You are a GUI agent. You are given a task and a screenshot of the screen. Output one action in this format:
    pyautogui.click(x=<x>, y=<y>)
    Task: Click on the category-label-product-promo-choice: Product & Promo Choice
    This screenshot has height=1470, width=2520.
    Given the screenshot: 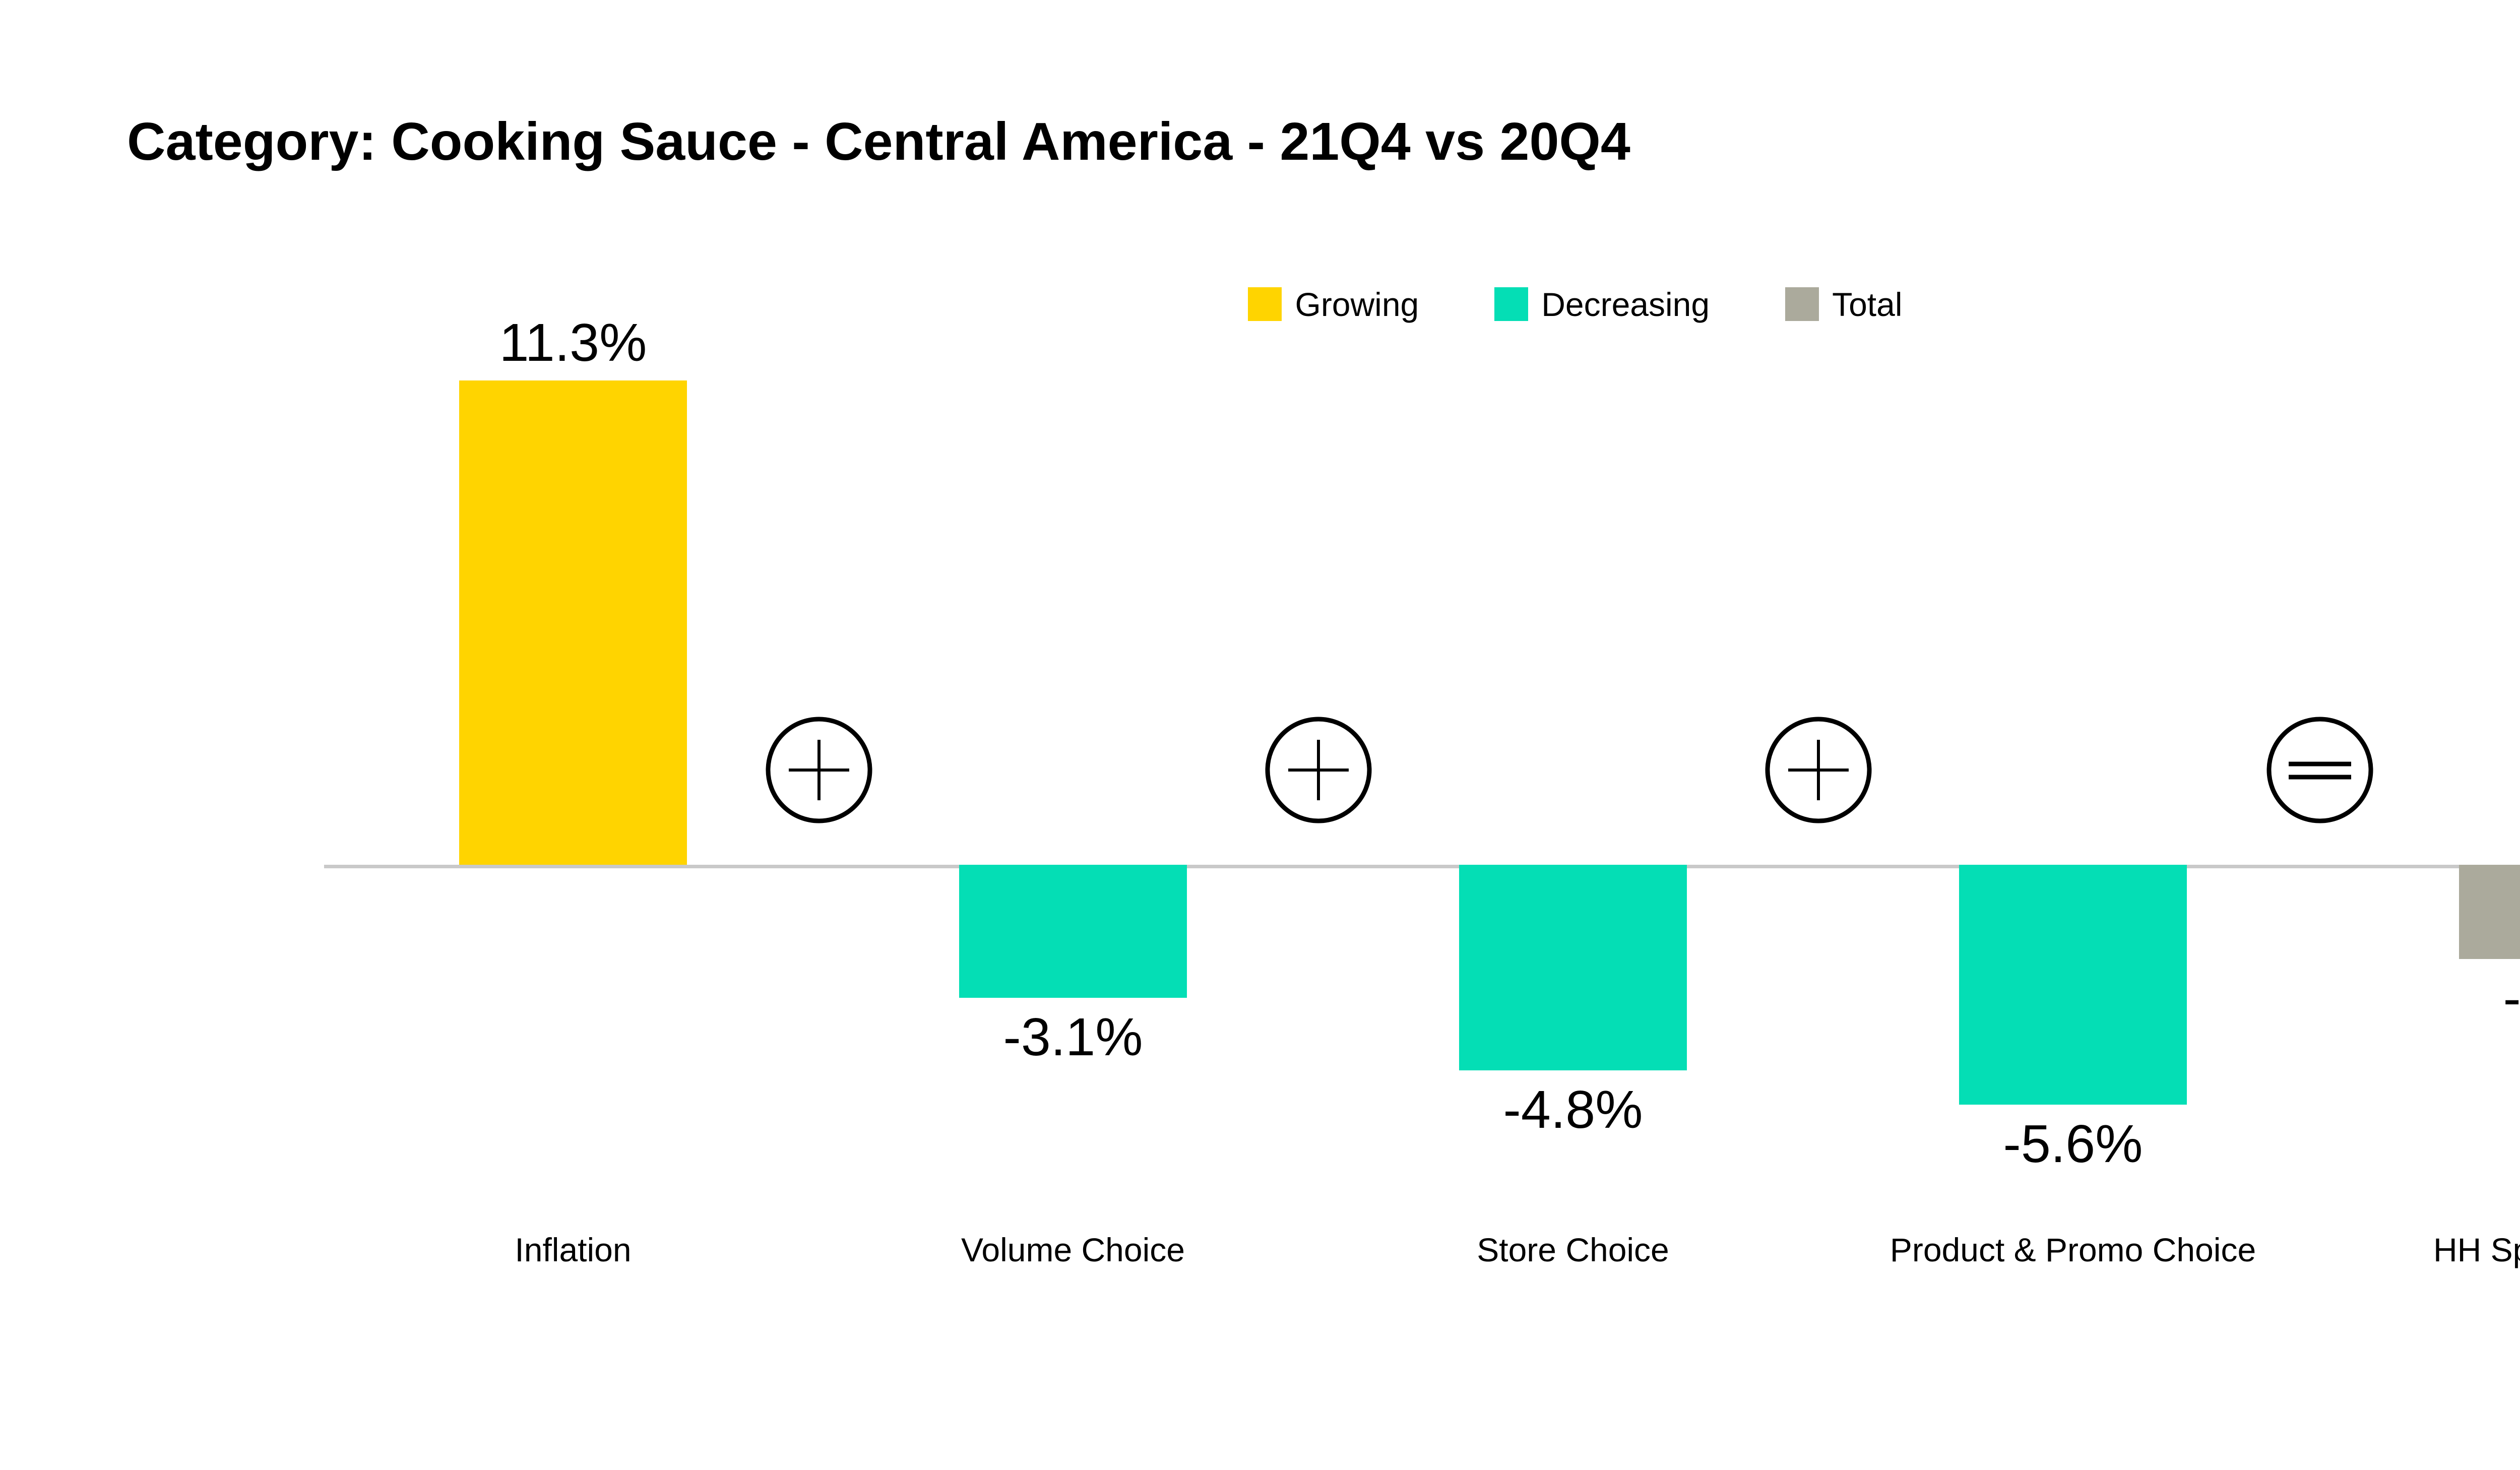 What is the action you would take?
    pyautogui.click(x=2072, y=1249)
    